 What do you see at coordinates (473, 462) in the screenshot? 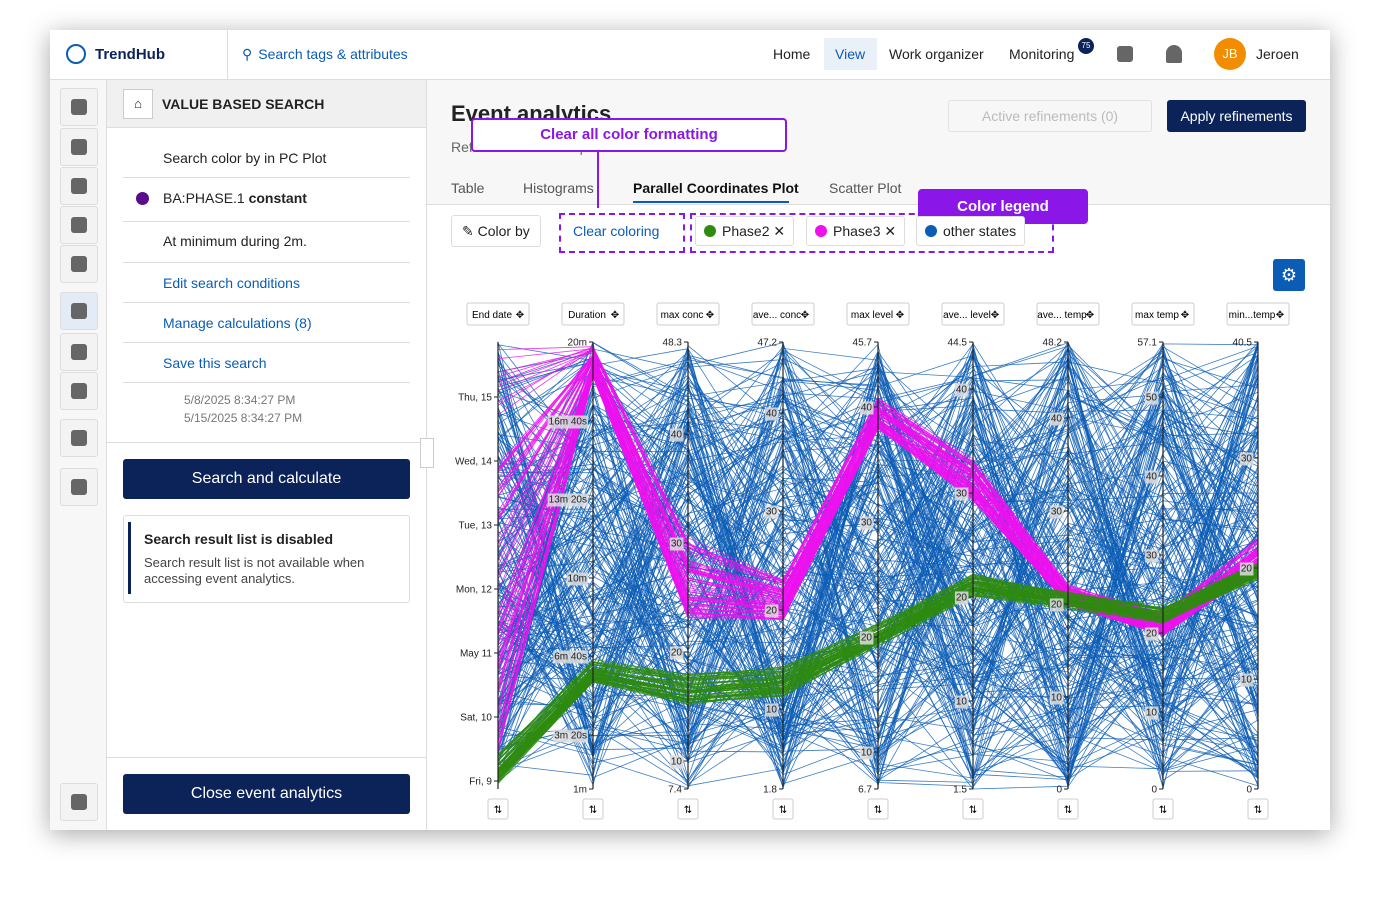
I see `tick-label: Wed, 14` at bounding box center [473, 462].